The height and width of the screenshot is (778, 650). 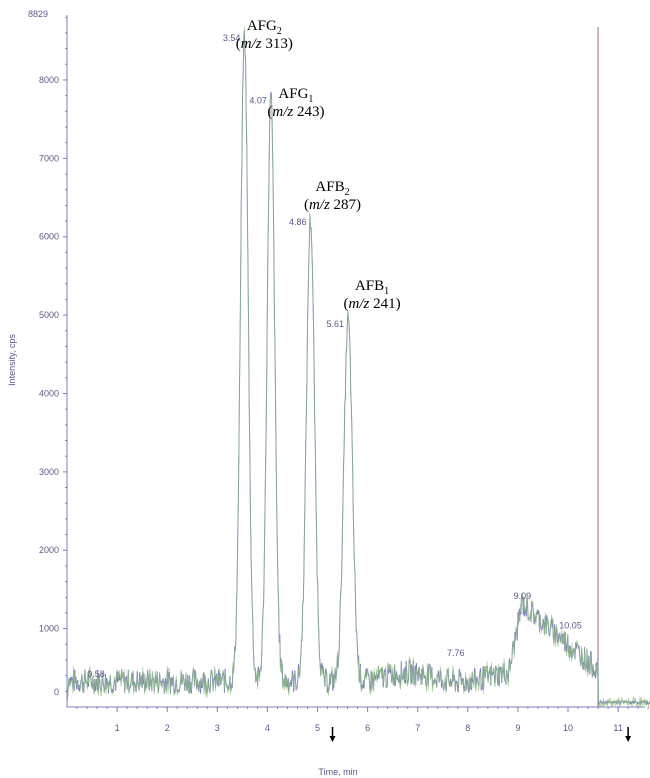 What do you see at coordinates (49, 80) in the screenshot?
I see `y-tick-label: 8000` at bounding box center [49, 80].